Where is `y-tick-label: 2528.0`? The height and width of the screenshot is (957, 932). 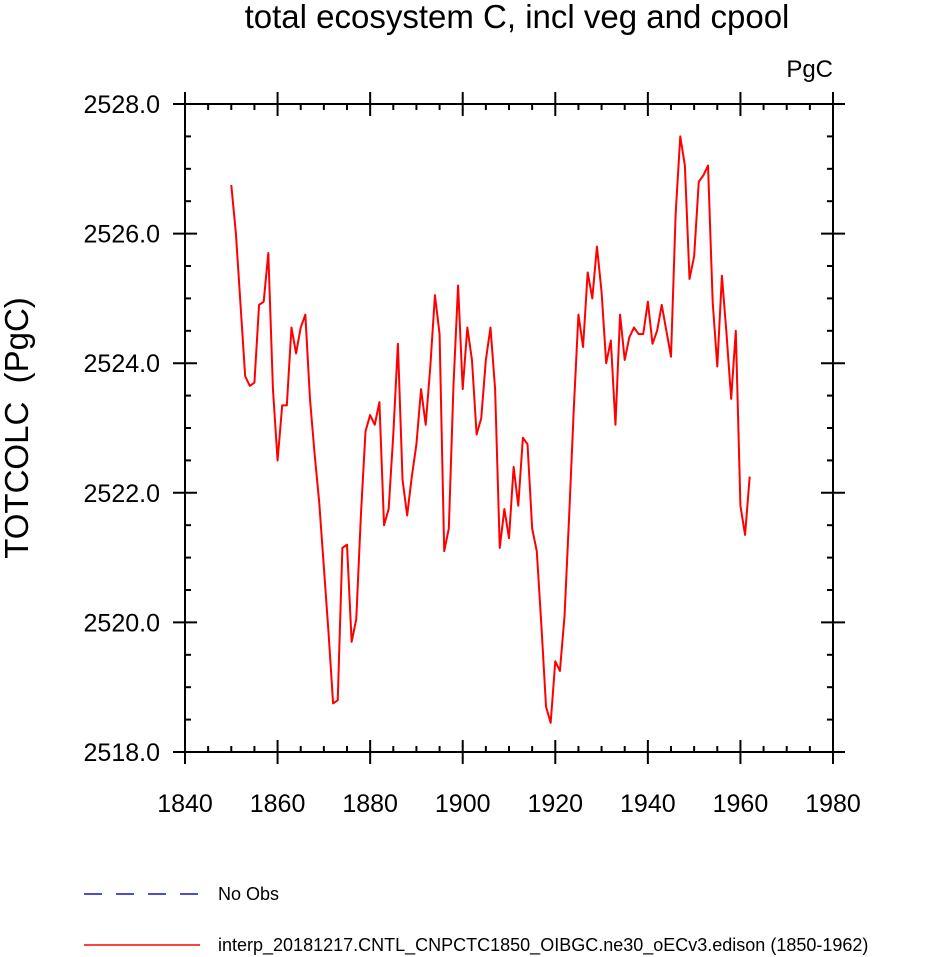
y-tick-label: 2528.0 is located at coordinates (122, 105).